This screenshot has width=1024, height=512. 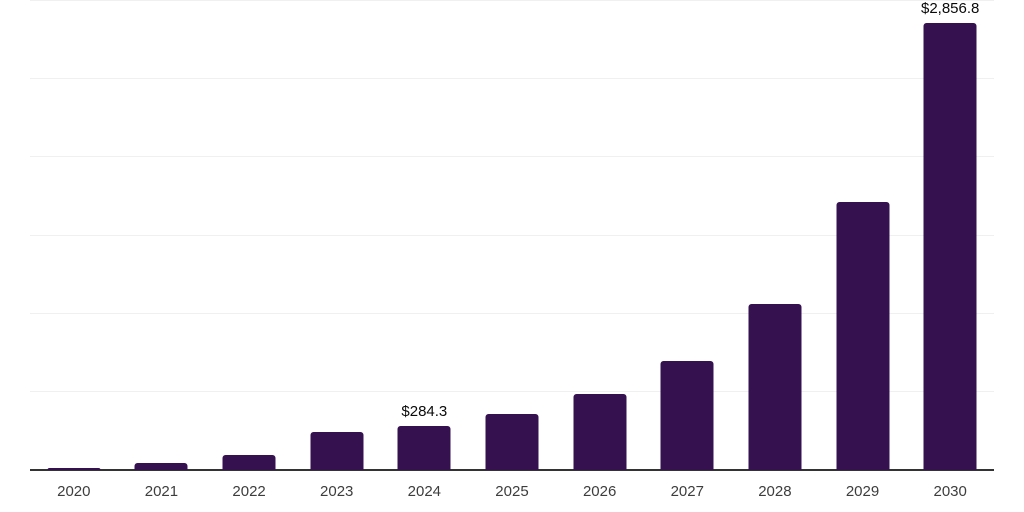 I want to click on x-tick-label-2021: 2021, so click(x=161, y=491).